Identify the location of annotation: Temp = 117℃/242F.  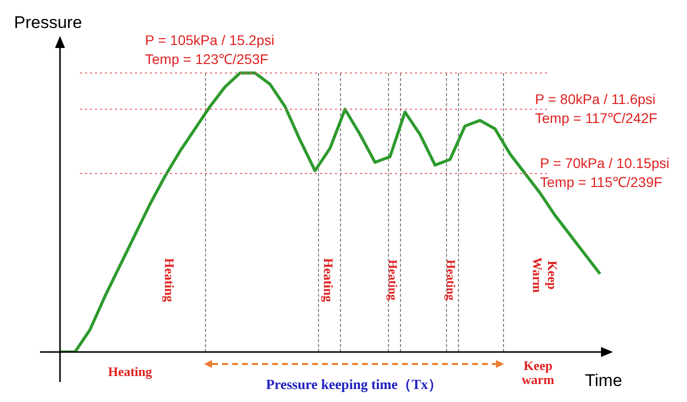
(596, 118).